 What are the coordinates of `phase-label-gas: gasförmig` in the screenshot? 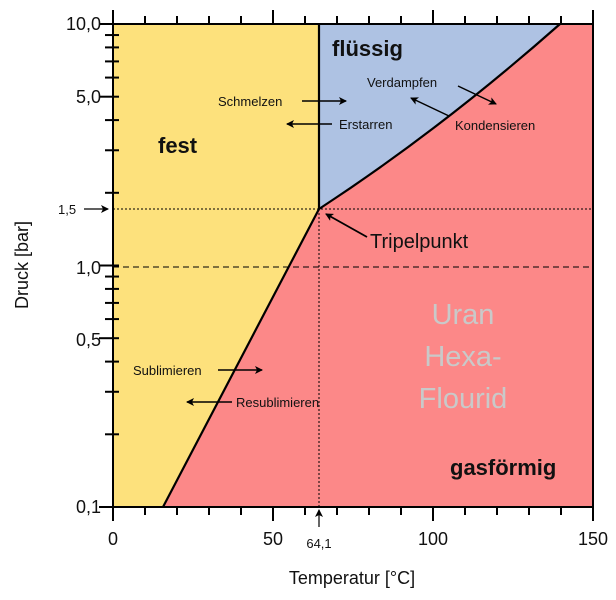 It's located at (503, 467).